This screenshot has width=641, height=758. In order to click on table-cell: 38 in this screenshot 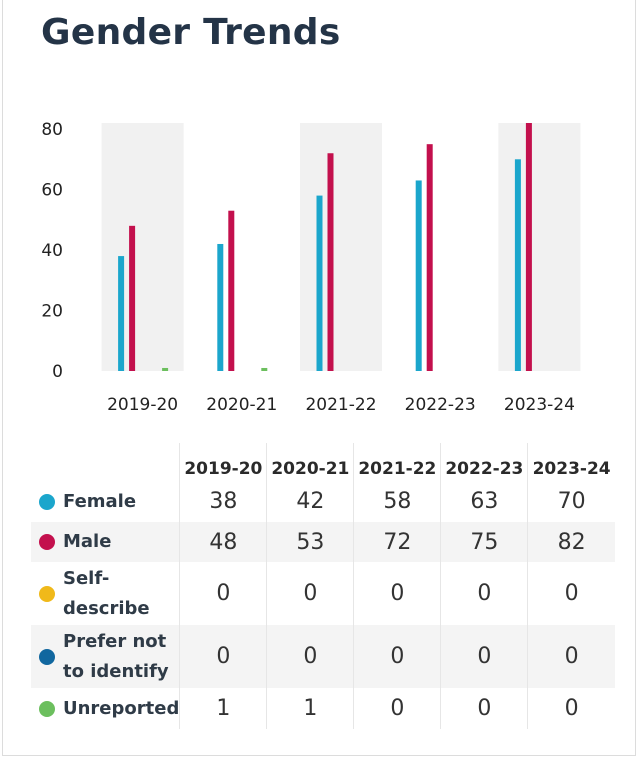, I will do `click(223, 501)`.